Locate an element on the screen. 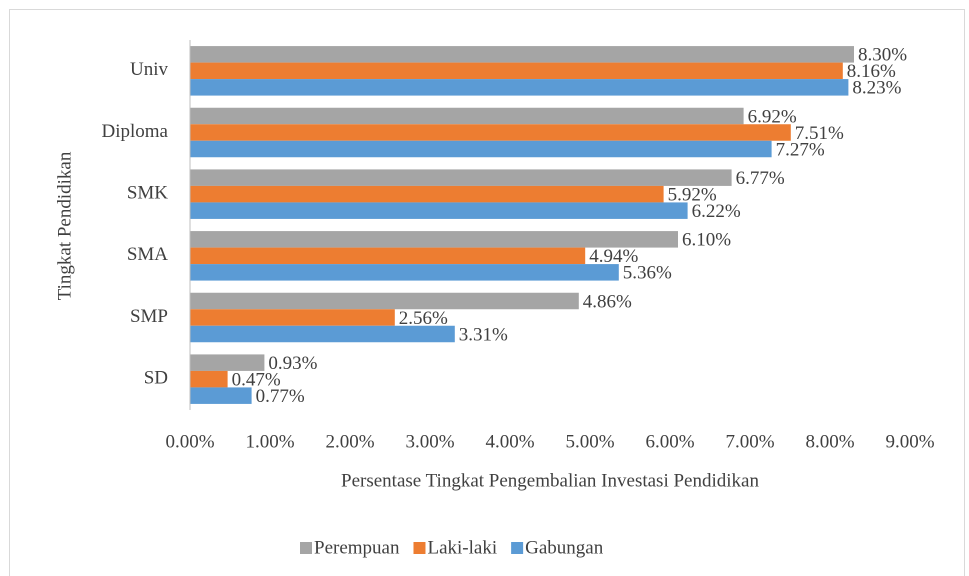 Image resolution: width=969 pixels, height=576 pixels. y-tick-label: Diploma is located at coordinates (135, 131).